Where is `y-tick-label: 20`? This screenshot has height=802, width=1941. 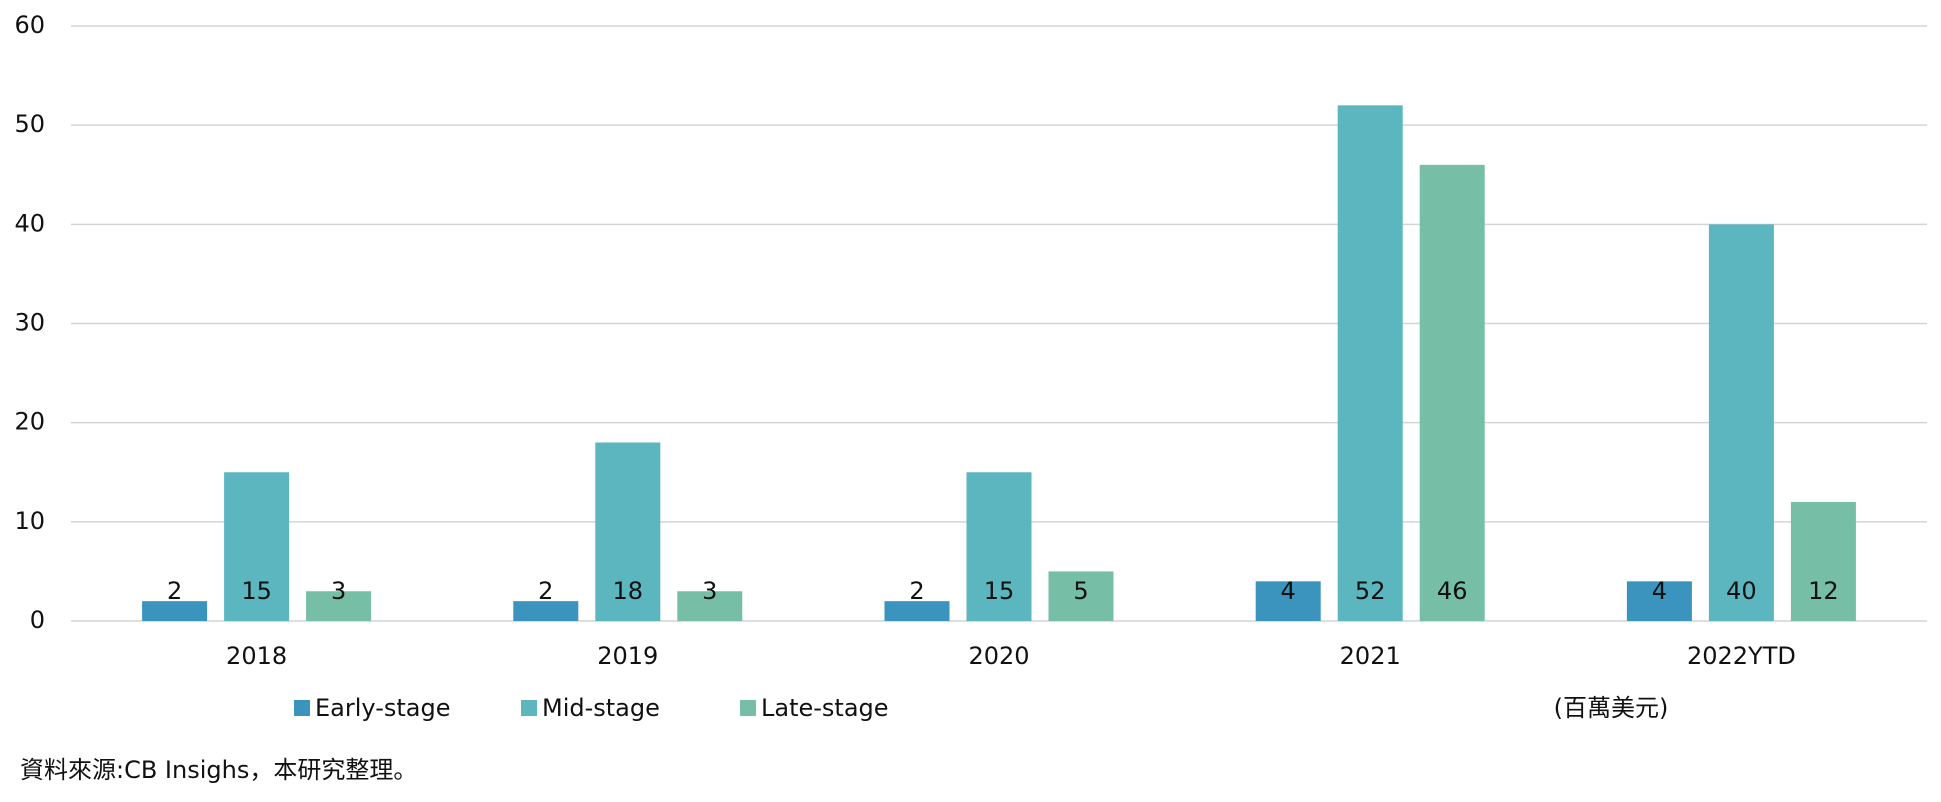 y-tick-label: 20 is located at coordinates (29, 422).